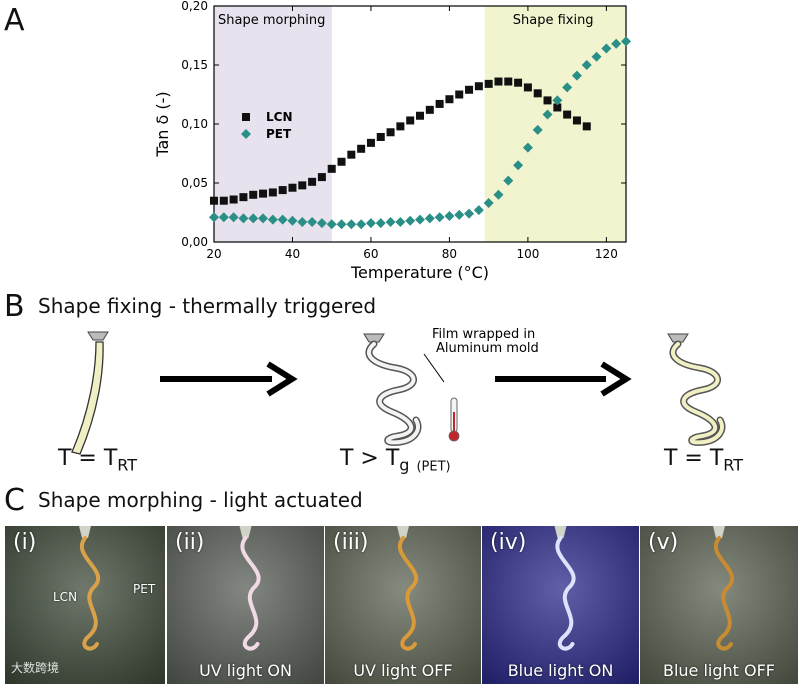 The height and width of the screenshot is (687, 800). Describe the element at coordinates (279, 117) in the screenshot. I see `legend-label-lcn: LCN` at that location.